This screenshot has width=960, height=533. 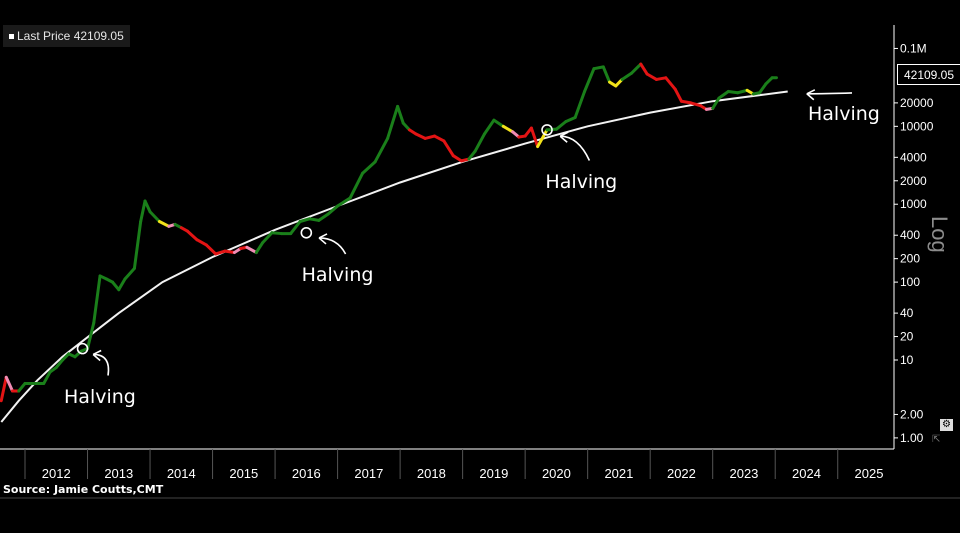 I want to click on source-note: Source: Jamie Coutts,CMT, so click(x=83, y=489).